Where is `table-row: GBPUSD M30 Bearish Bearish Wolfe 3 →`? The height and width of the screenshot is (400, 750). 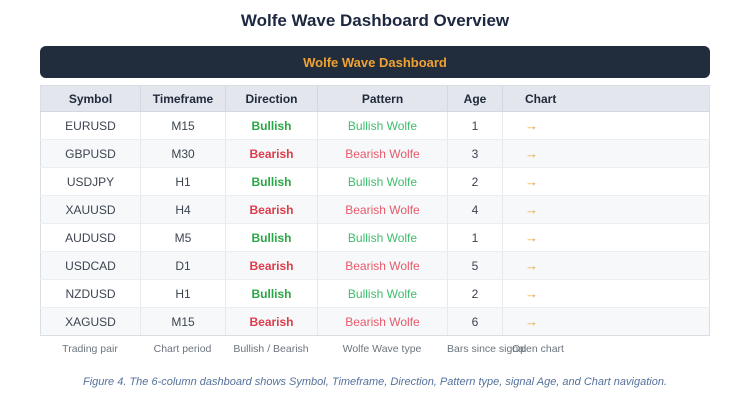
table-row: GBPUSD M30 Bearish Bearish Wolfe 3 → is located at coordinates (375, 153).